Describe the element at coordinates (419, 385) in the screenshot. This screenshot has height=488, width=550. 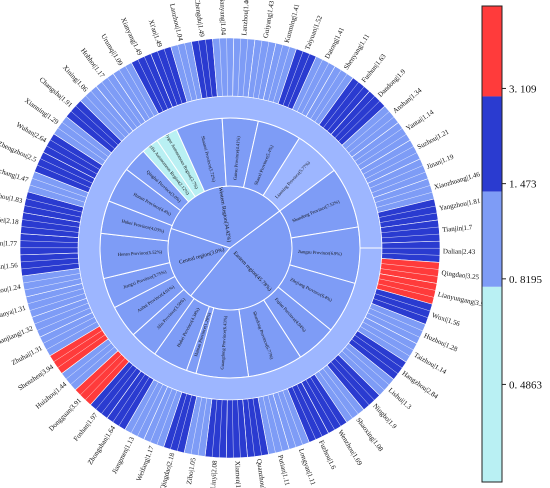
I see `city-label-hangzhou-2-84: Hangzhou|2.84` at that location.